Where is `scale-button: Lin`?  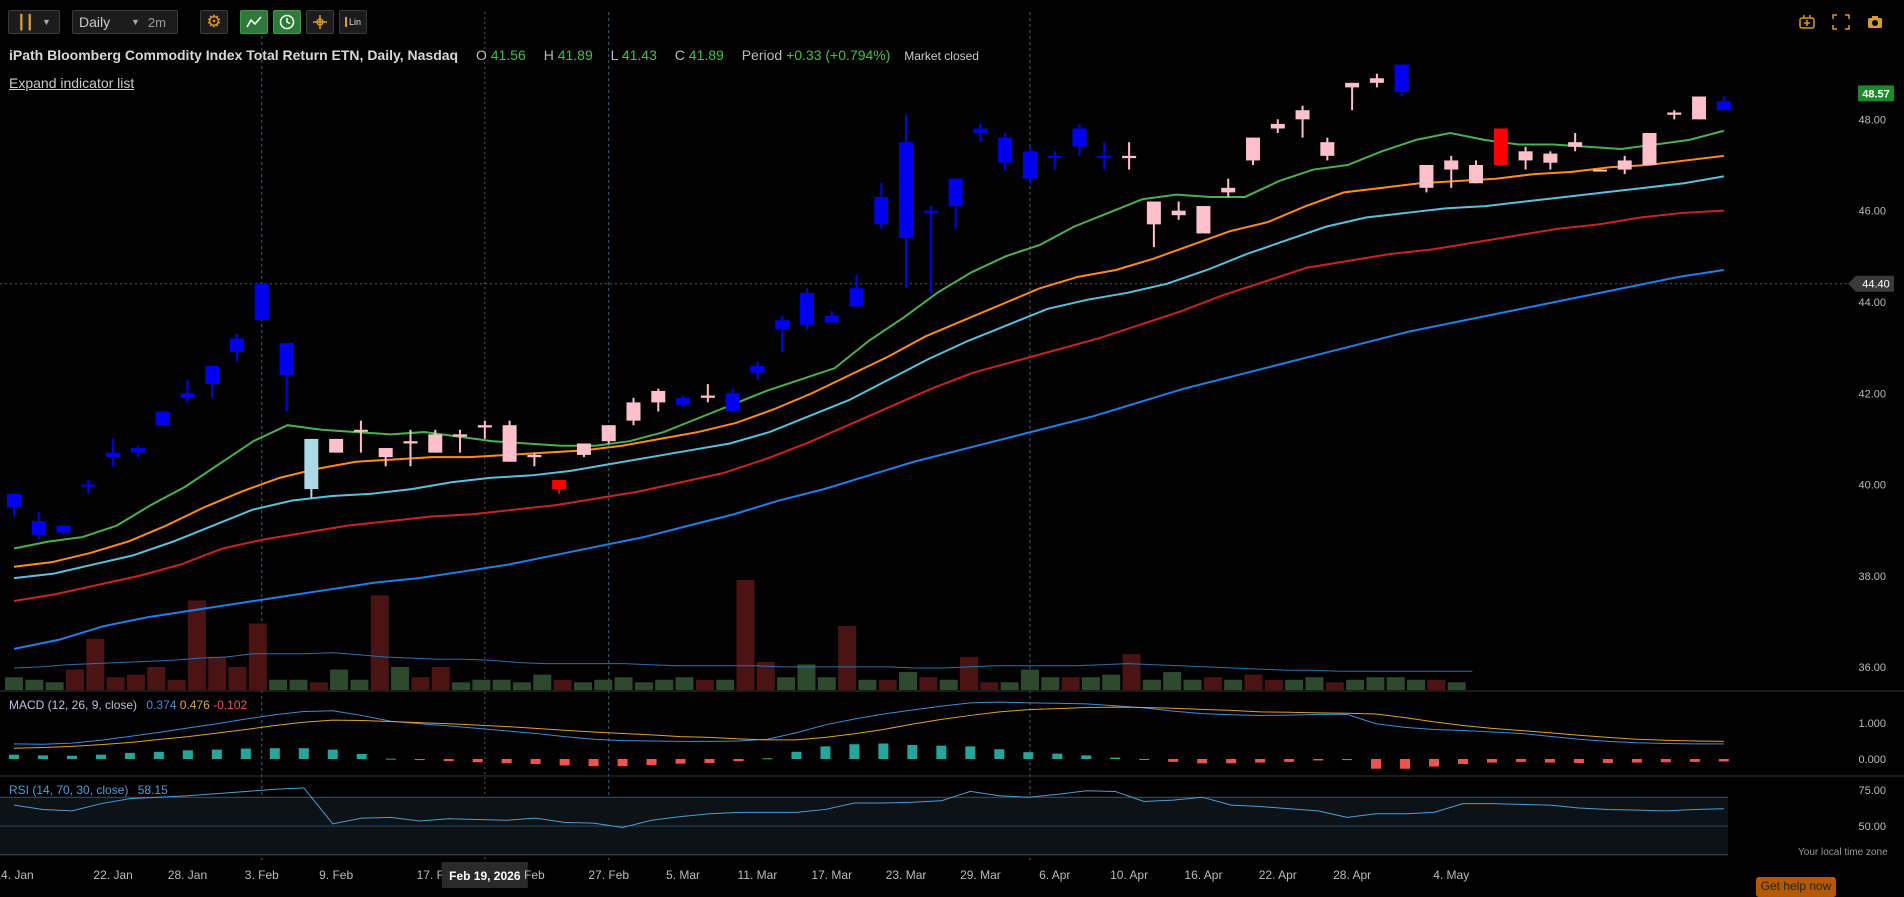 scale-button: Lin is located at coordinates (353, 22).